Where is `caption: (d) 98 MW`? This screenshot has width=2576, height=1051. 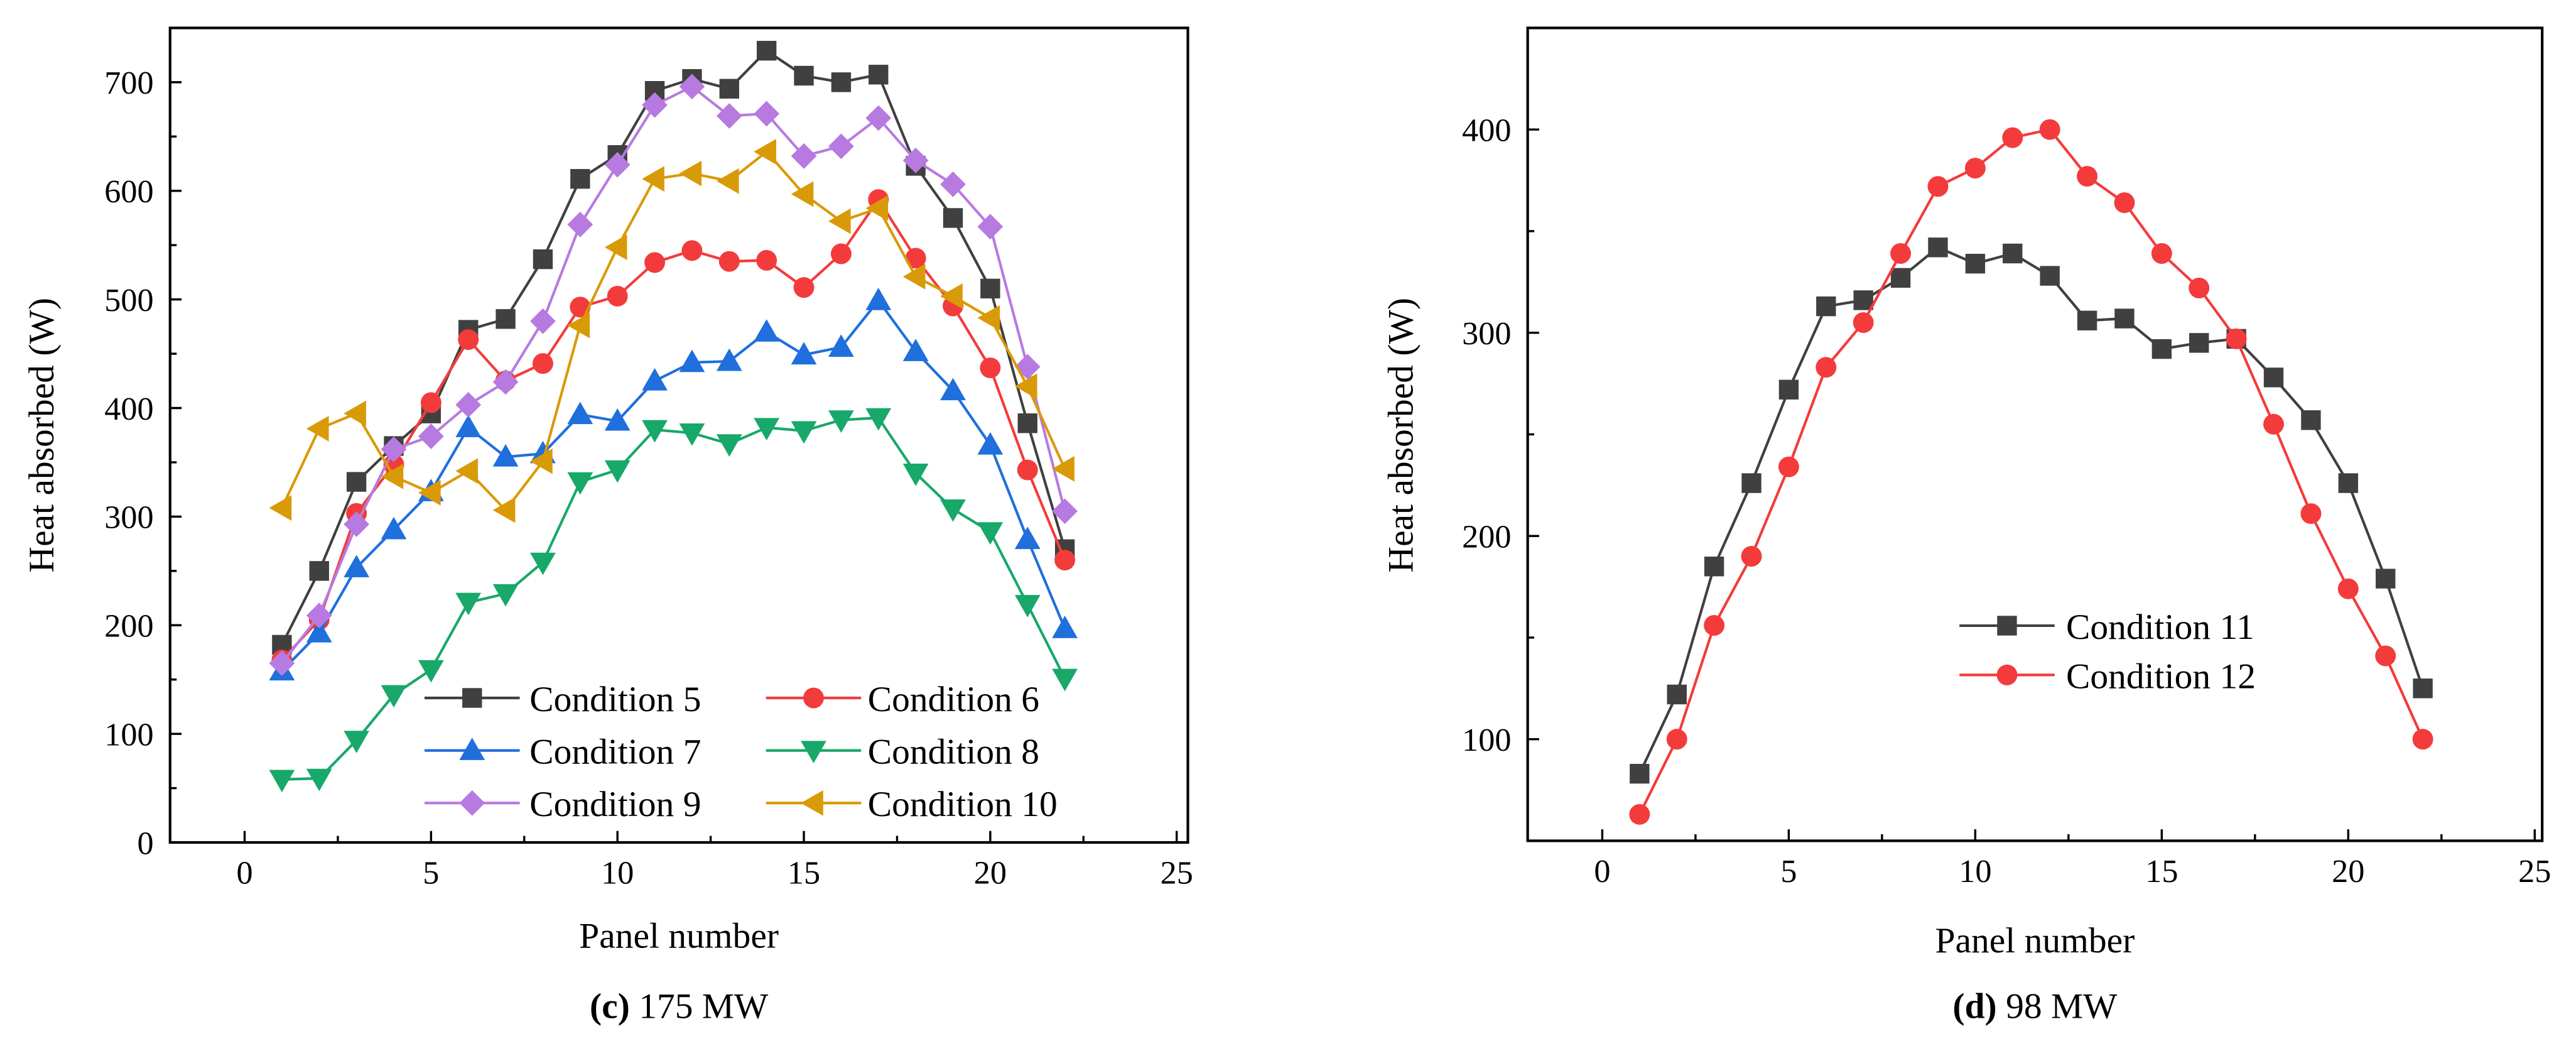 caption: (d) 98 MW is located at coordinates (2035, 1006).